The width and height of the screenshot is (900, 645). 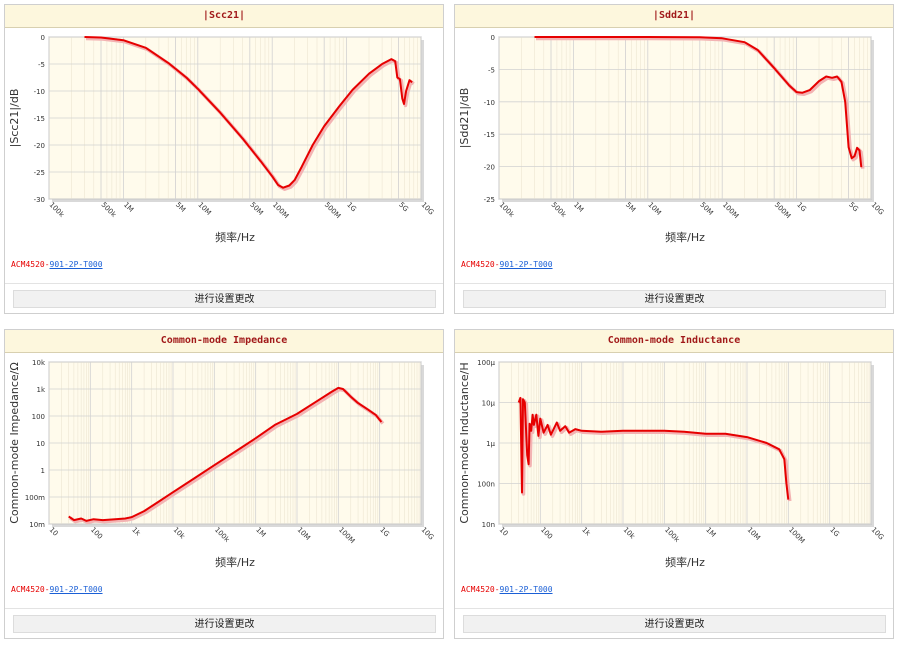 What do you see at coordinates (464, 442) in the screenshot?
I see `y-axis-label: Common-mode Inductance/H` at bounding box center [464, 442].